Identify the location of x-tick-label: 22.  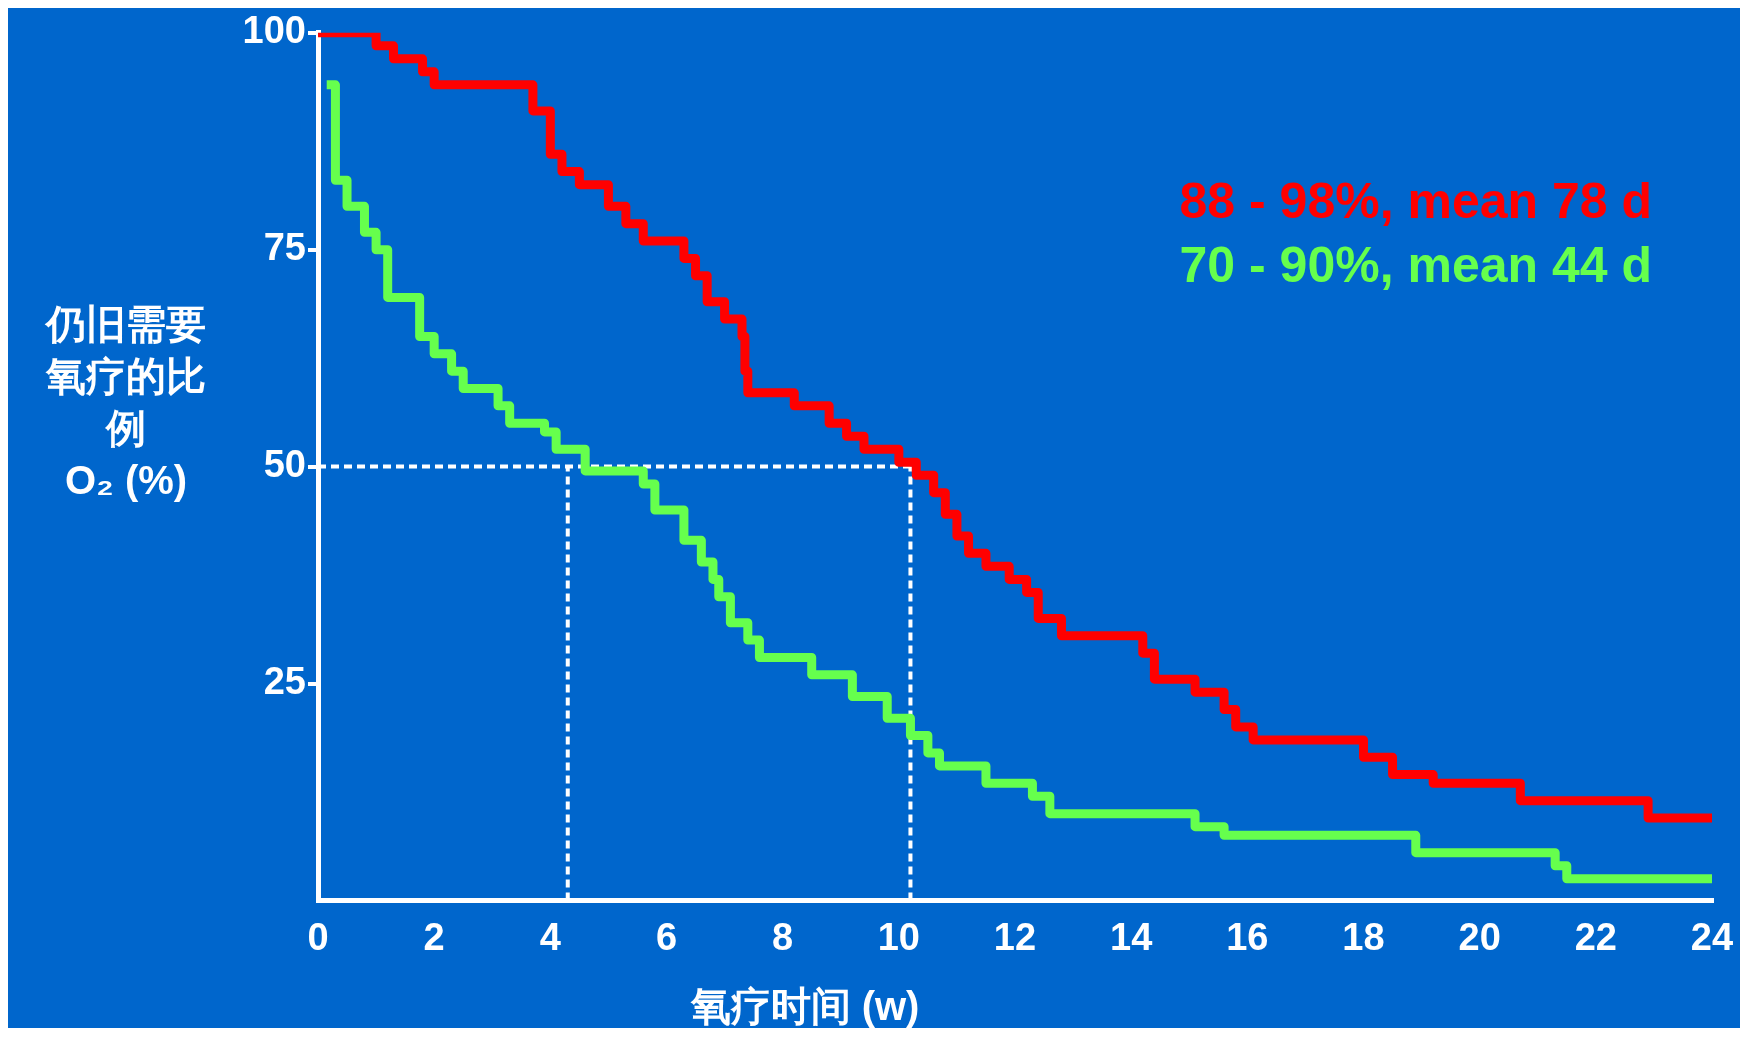
(1595, 936).